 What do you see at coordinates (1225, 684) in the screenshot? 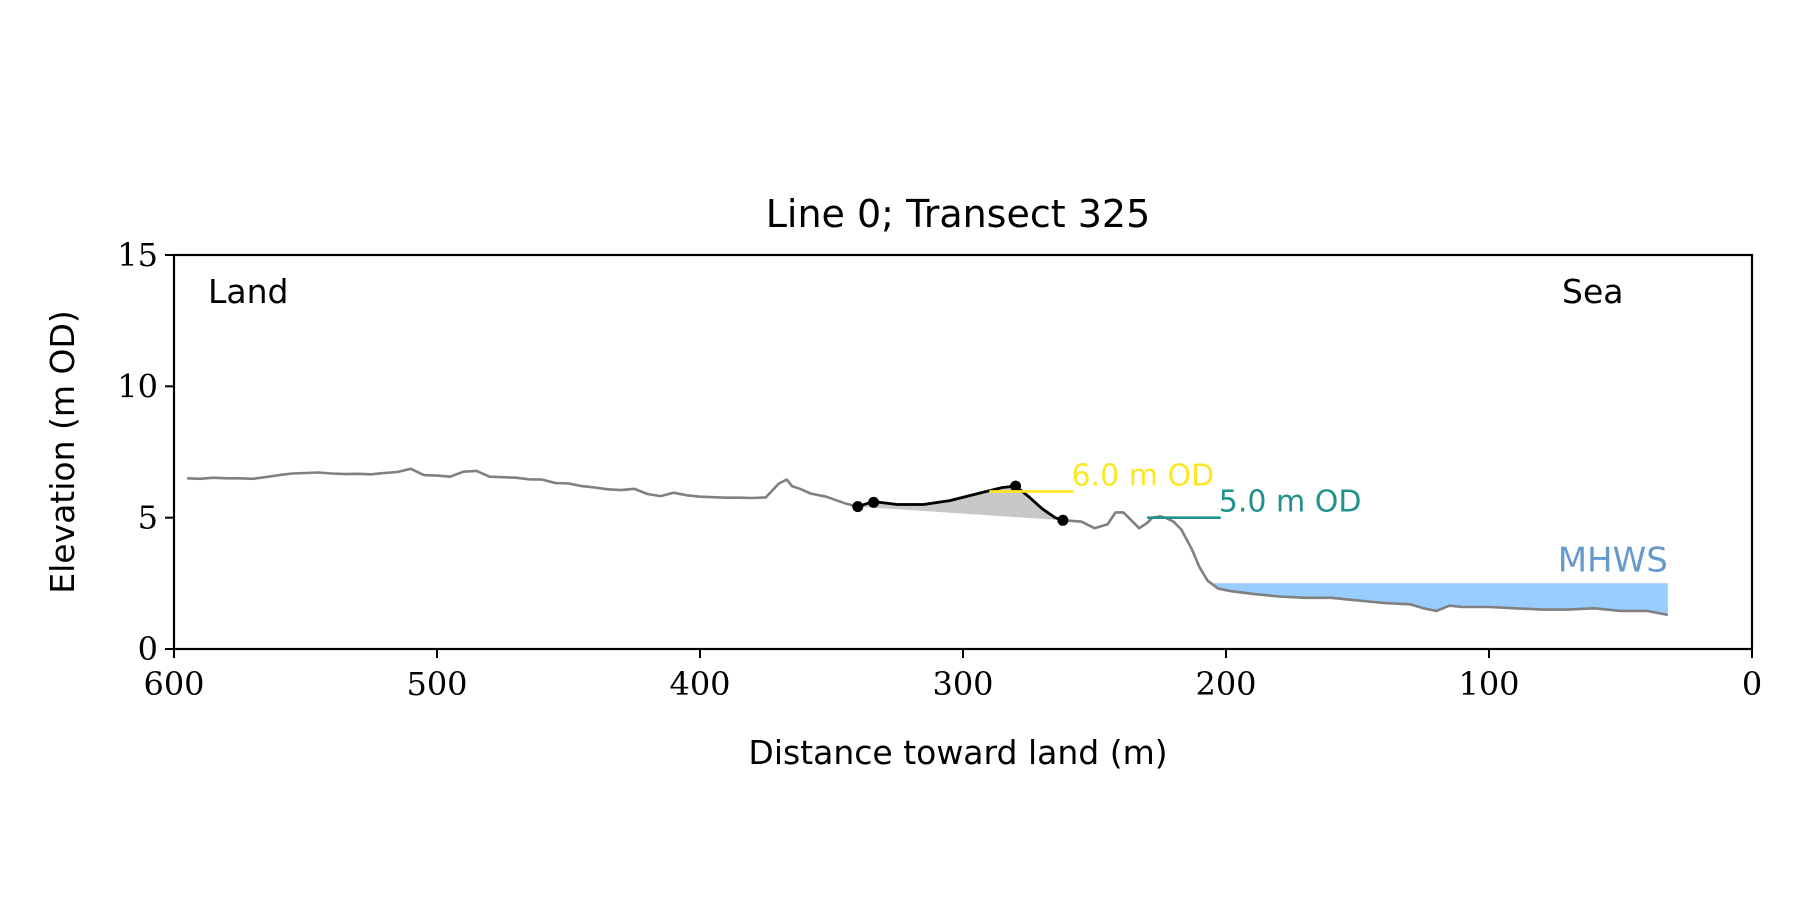
I see `x-tick-label-200: 200` at bounding box center [1225, 684].